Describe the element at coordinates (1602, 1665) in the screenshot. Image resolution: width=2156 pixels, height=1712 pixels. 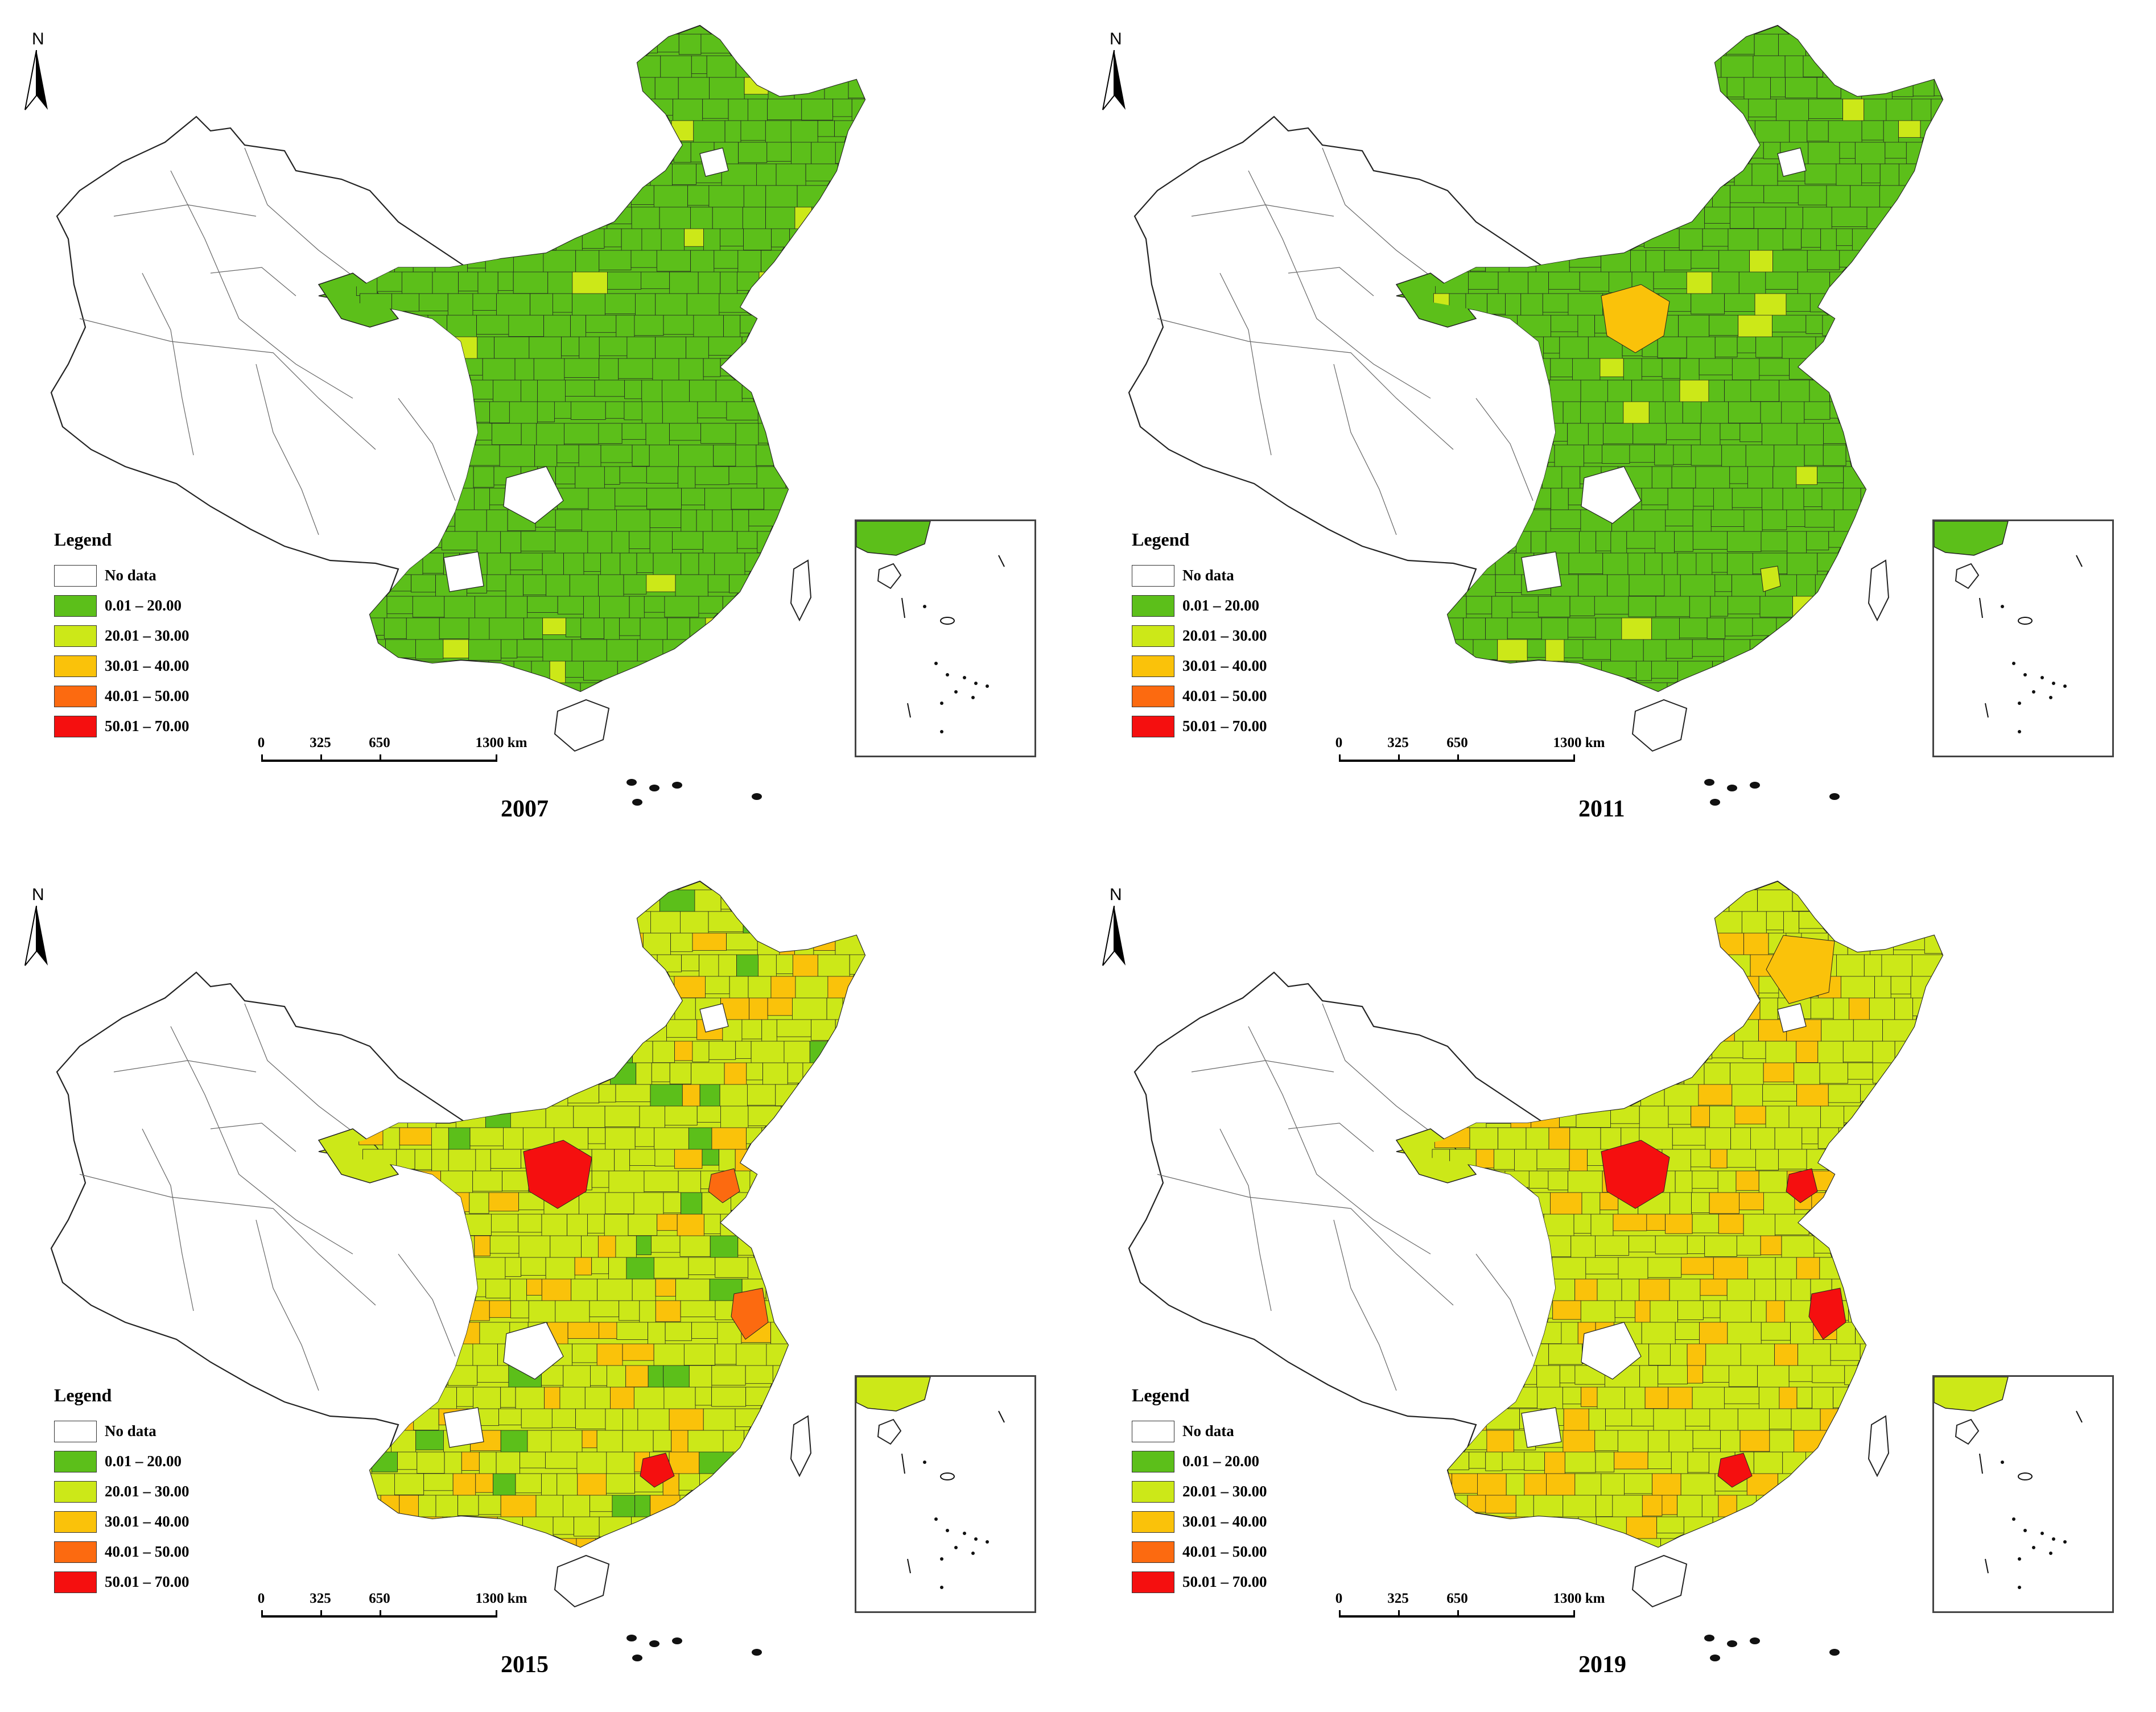
I see `panel-year-label: 2019` at that location.